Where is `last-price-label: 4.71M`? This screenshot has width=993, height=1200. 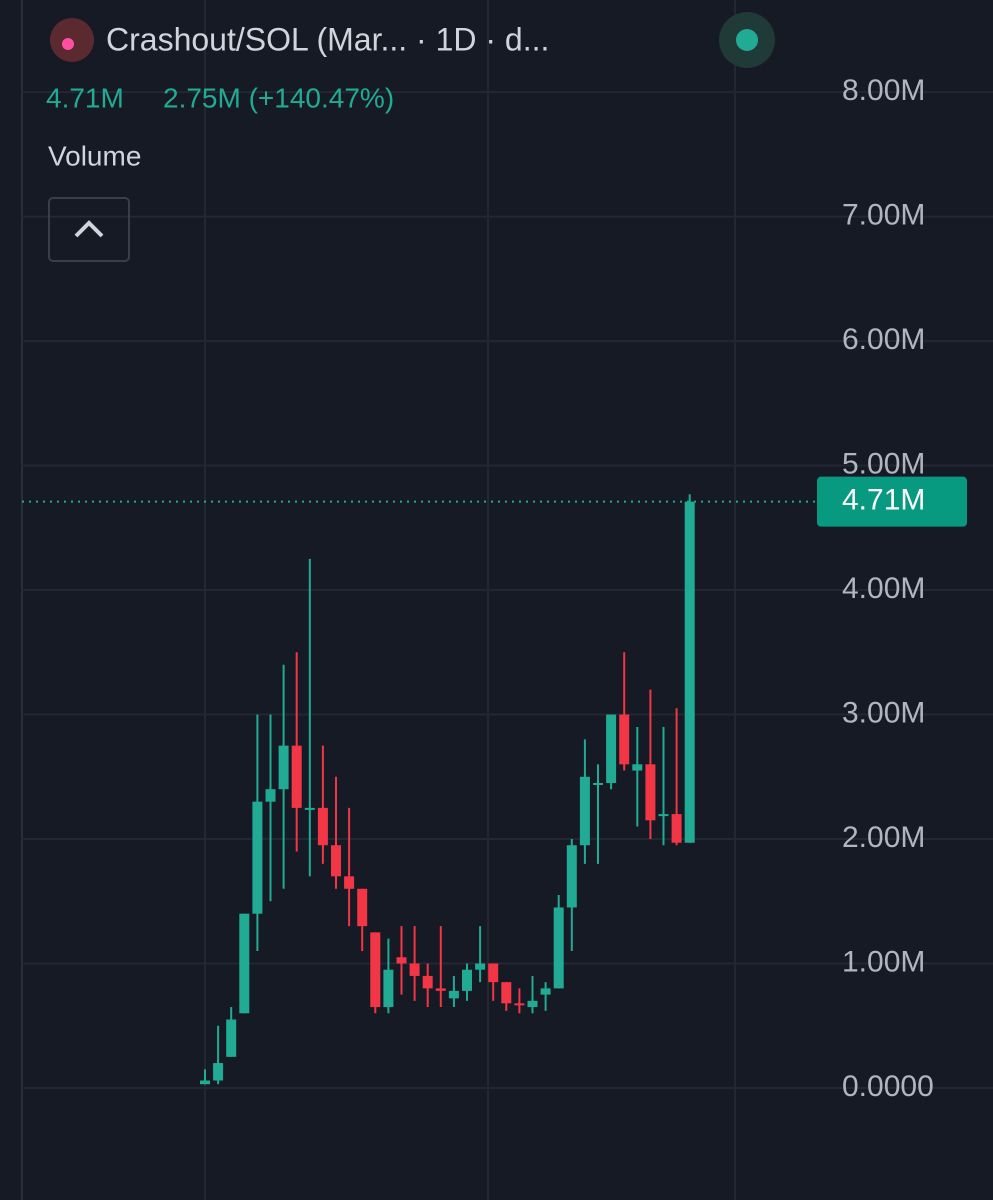
last-price-label: 4.71M is located at coordinates (883, 500).